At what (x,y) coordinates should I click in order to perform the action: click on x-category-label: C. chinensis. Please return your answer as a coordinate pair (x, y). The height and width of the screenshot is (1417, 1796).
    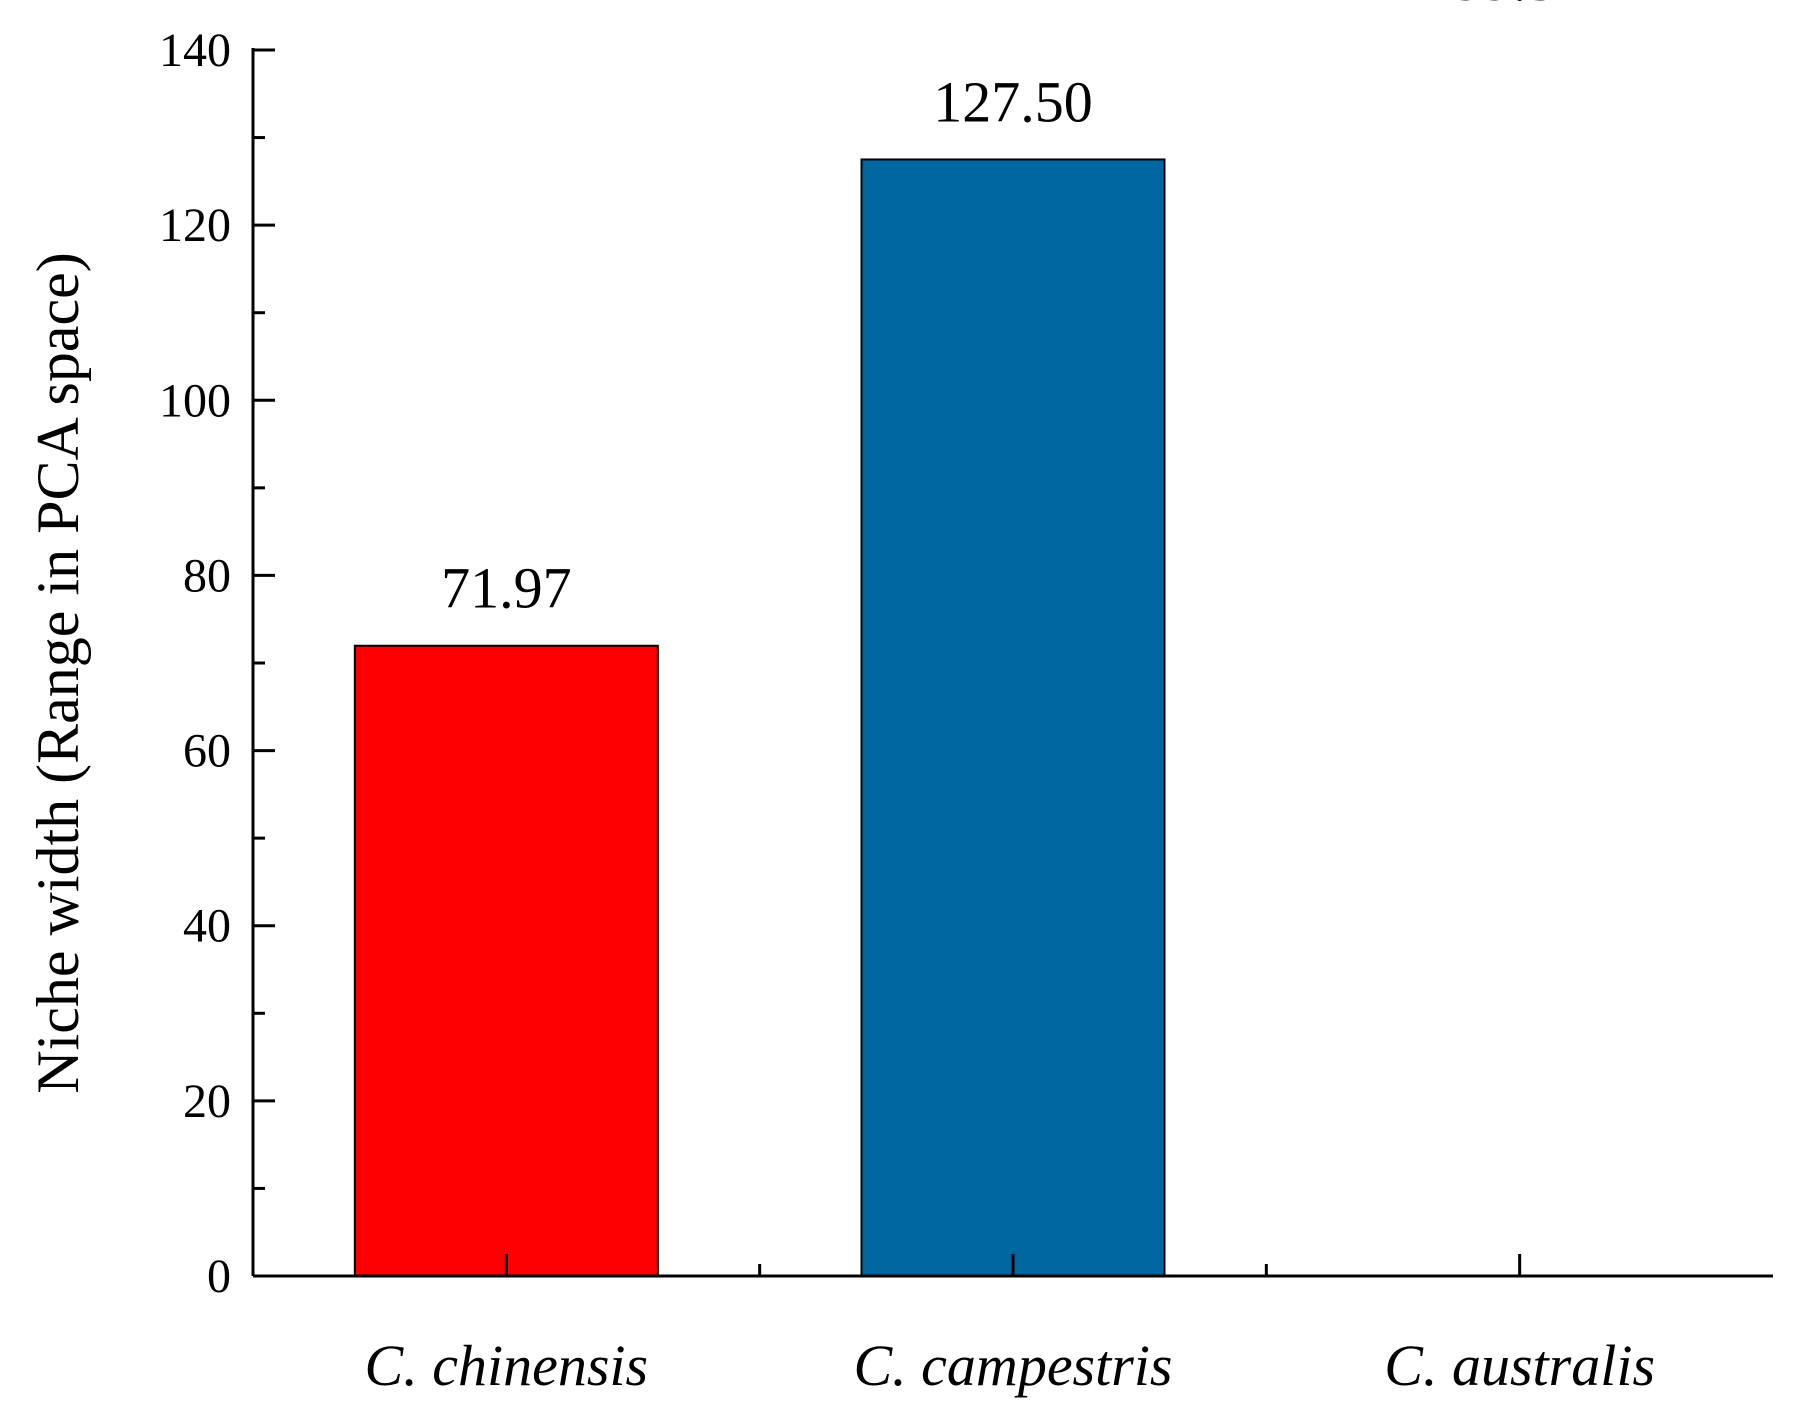
    Looking at the image, I should click on (507, 1365).